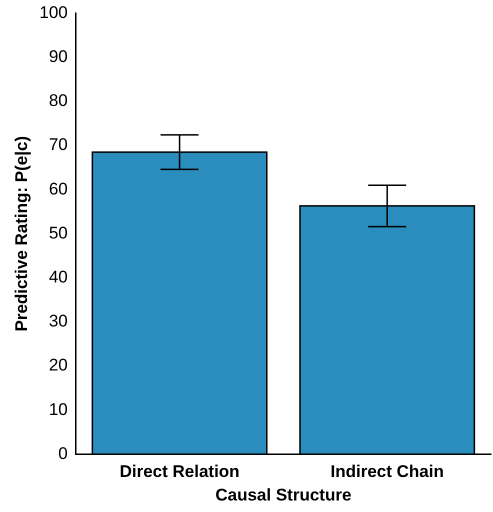  I want to click on y-tick-label: 90, so click(58, 56).